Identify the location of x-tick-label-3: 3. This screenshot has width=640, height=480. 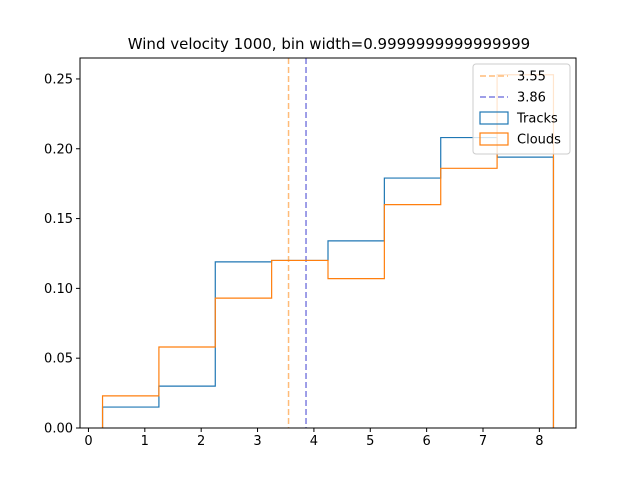
(257, 441).